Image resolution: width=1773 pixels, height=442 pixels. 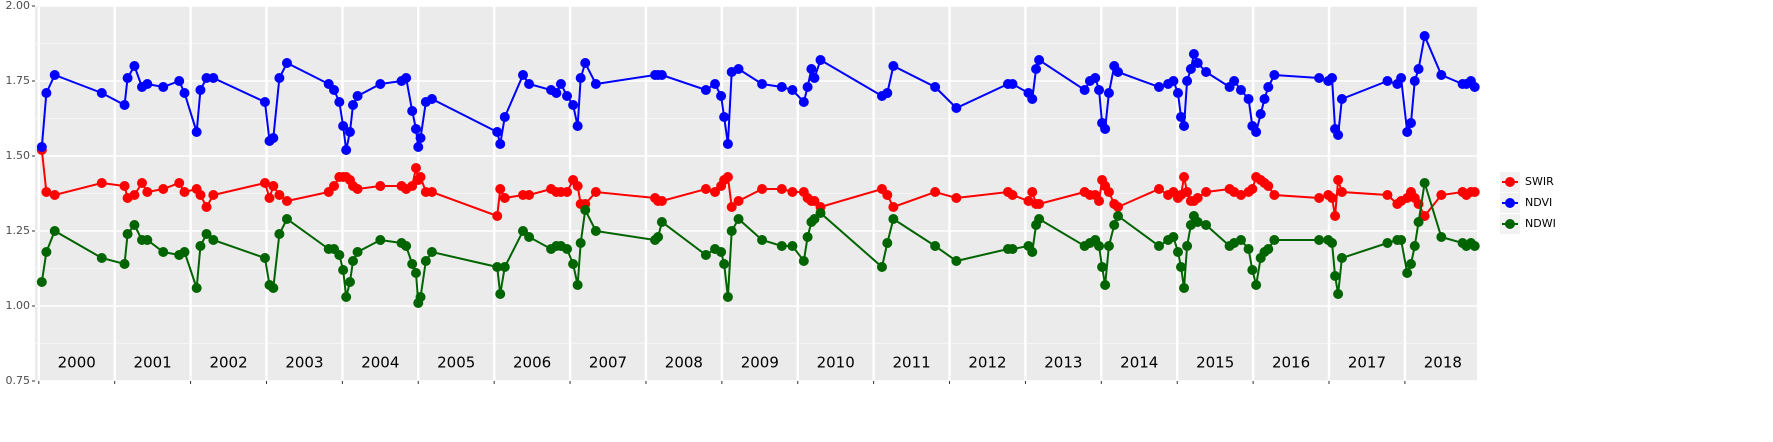 What do you see at coordinates (1139, 363) in the screenshot?
I see `year-label: 2014` at bounding box center [1139, 363].